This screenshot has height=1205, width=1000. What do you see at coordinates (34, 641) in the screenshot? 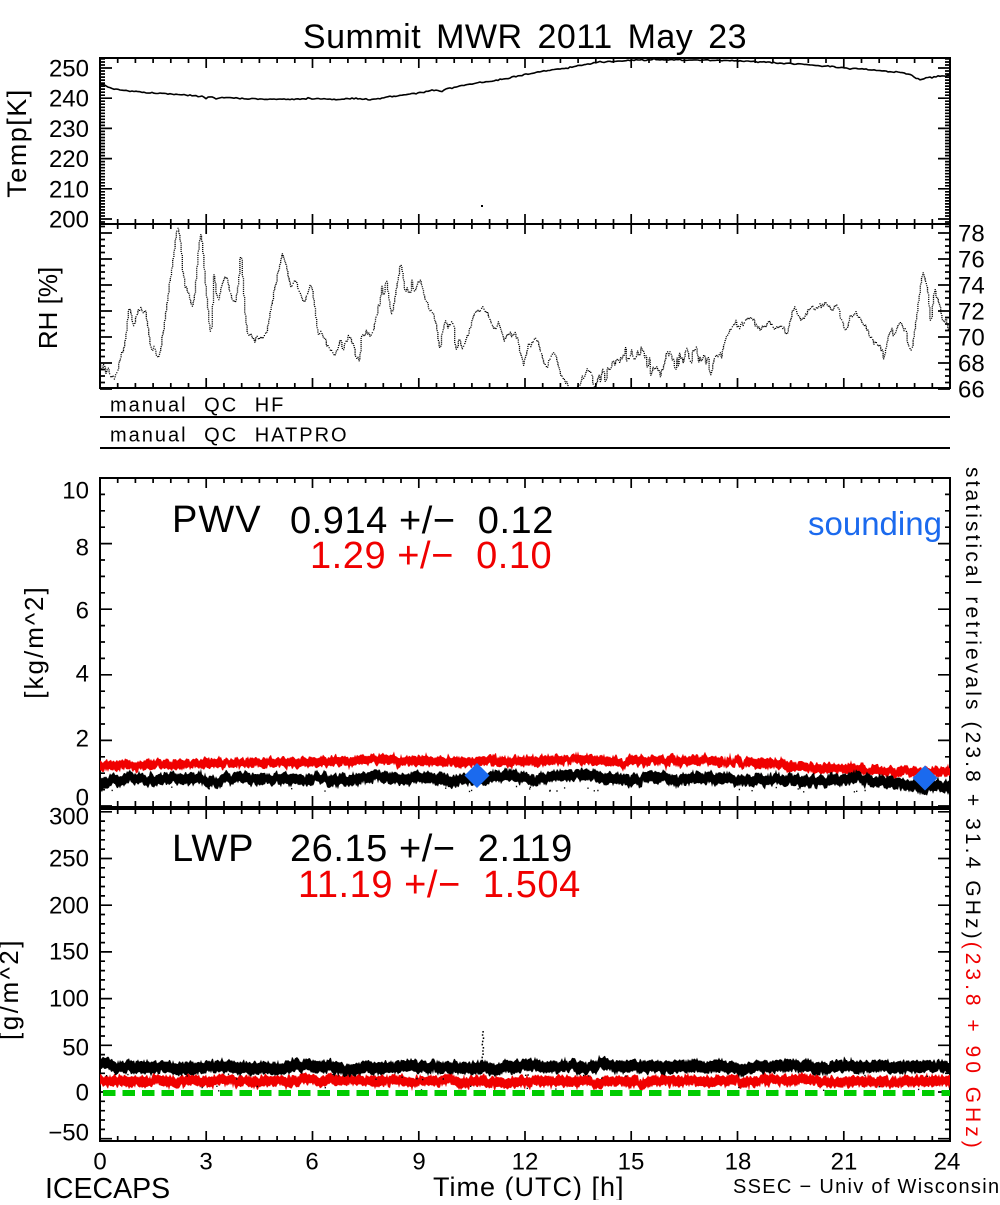
I see `svg-text: [kg/m^2]` at bounding box center [34, 641].